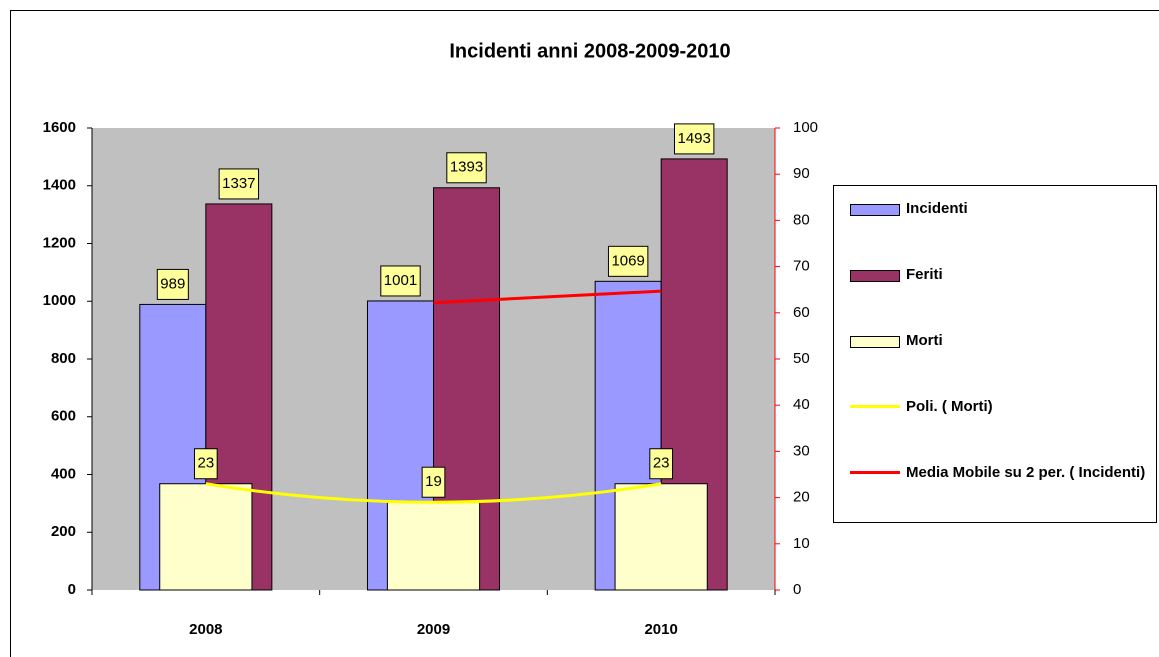 The height and width of the screenshot is (657, 1159). I want to click on y2-tick-label: 60, so click(801, 312).